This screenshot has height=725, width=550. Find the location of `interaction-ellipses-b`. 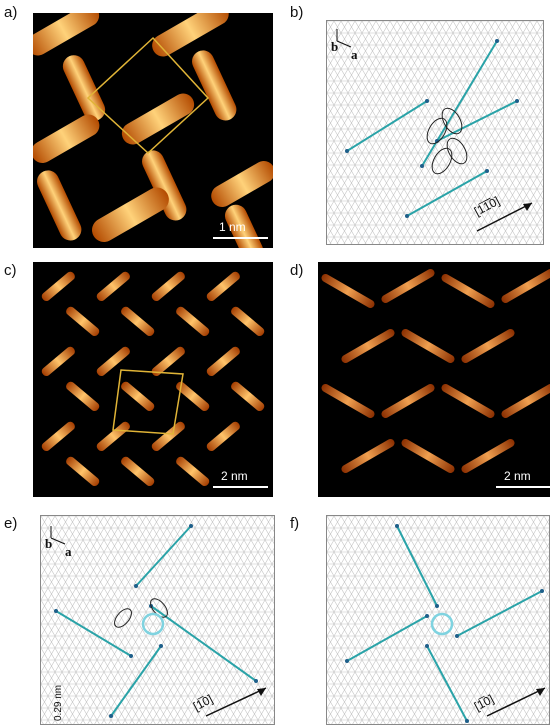

interaction-ellipses-b is located at coordinates (447, 141).